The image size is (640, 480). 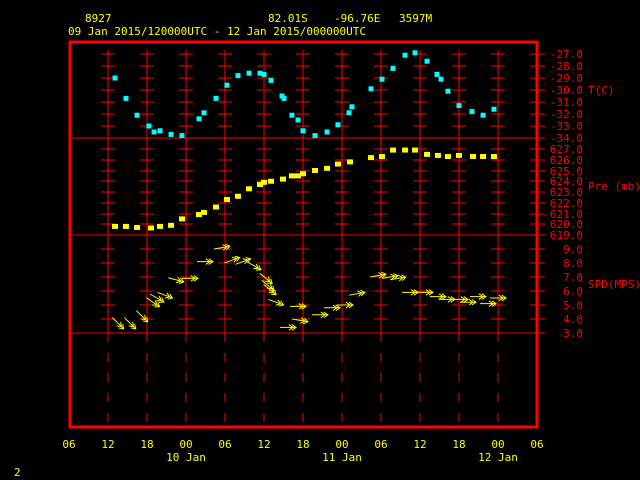 What do you see at coordinates (566, 149) in the screenshot?
I see `y-tick-label: 627.0` at bounding box center [566, 149].